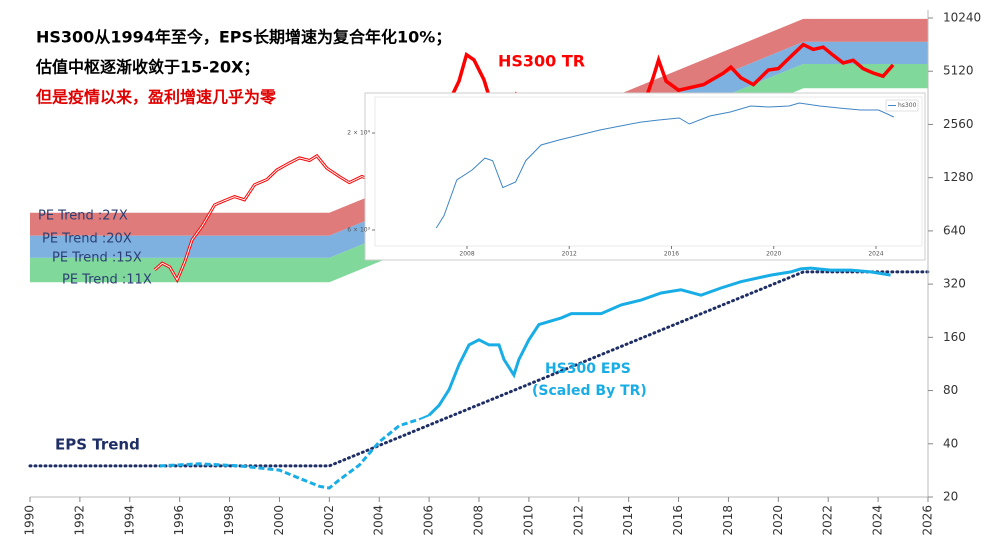 This screenshot has width=993, height=557. Describe the element at coordinates (379, 520) in the screenshot. I see `x-tick-label: 2004` at that location.